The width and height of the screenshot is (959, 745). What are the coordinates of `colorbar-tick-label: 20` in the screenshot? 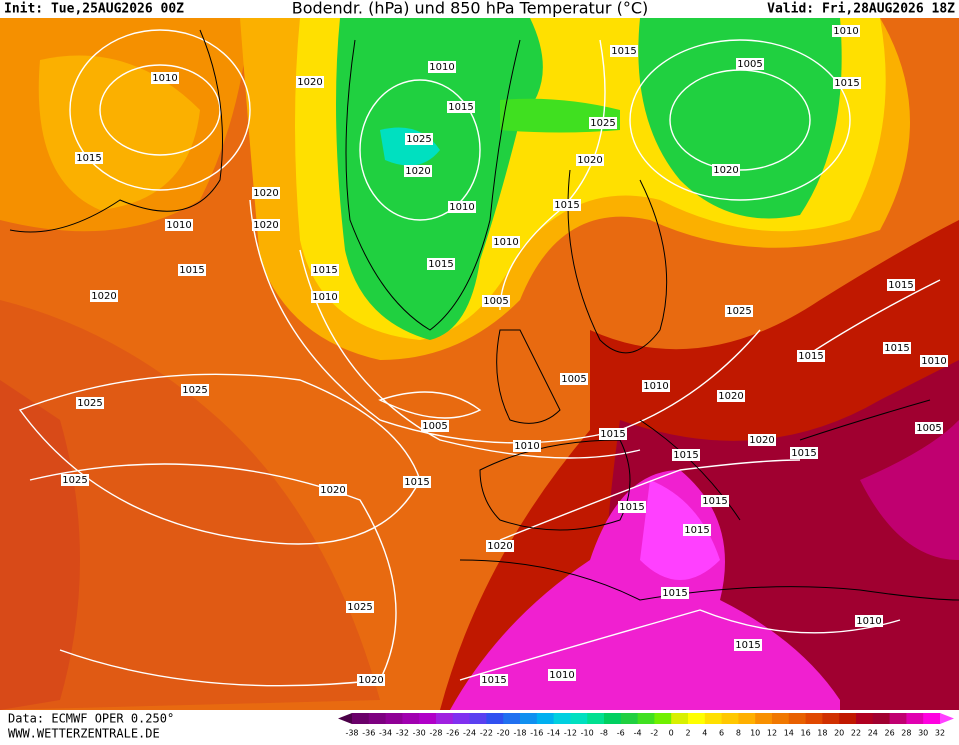 It's located at (839, 733).